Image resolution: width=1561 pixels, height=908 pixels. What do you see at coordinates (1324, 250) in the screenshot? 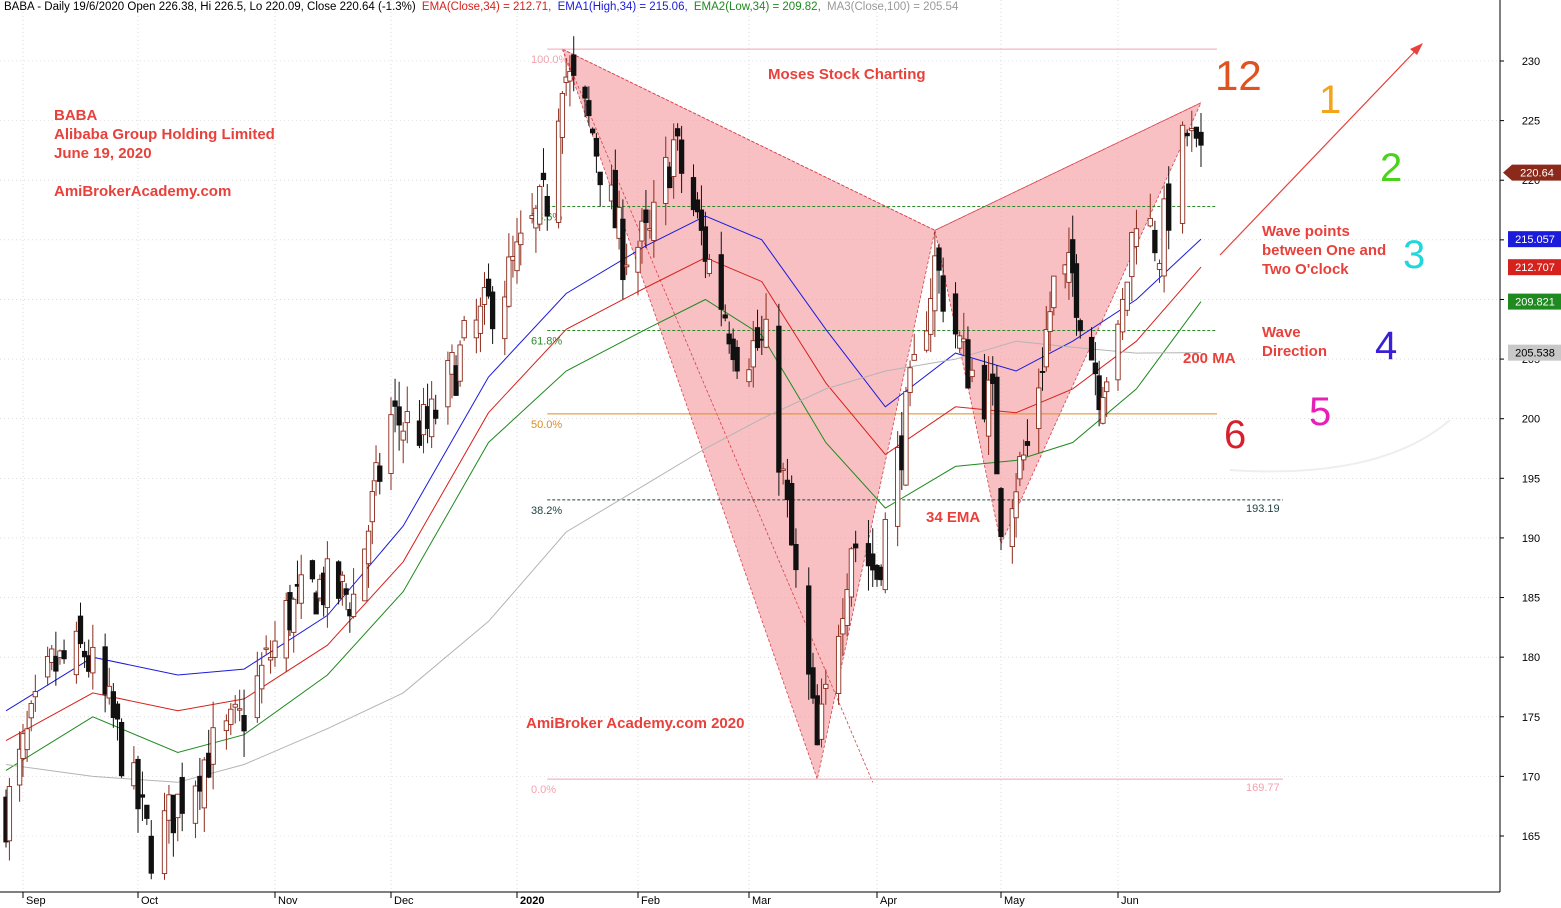
I see `wave-points-line2: between One and` at bounding box center [1324, 250].